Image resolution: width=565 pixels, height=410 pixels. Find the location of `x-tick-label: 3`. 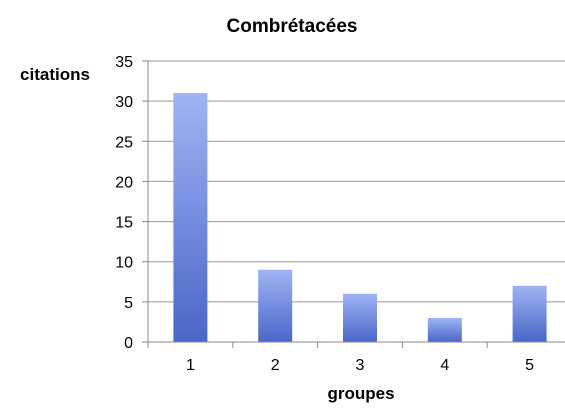

x-tick-label: 3 is located at coordinates (360, 365).